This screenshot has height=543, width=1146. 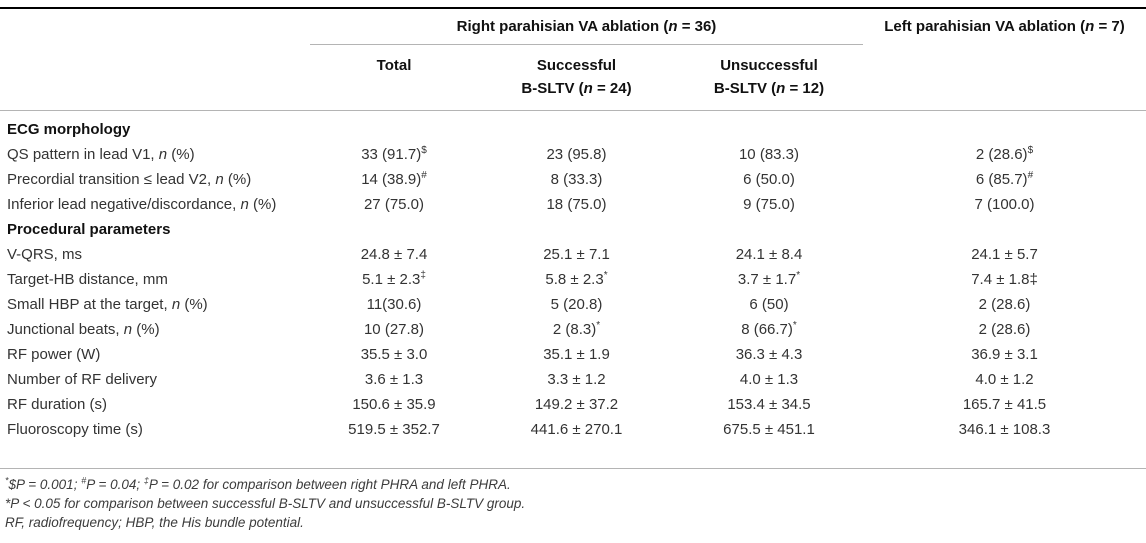 I want to click on column-header-line2: B-SLTV (n = 12), so click(x=769, y=88).